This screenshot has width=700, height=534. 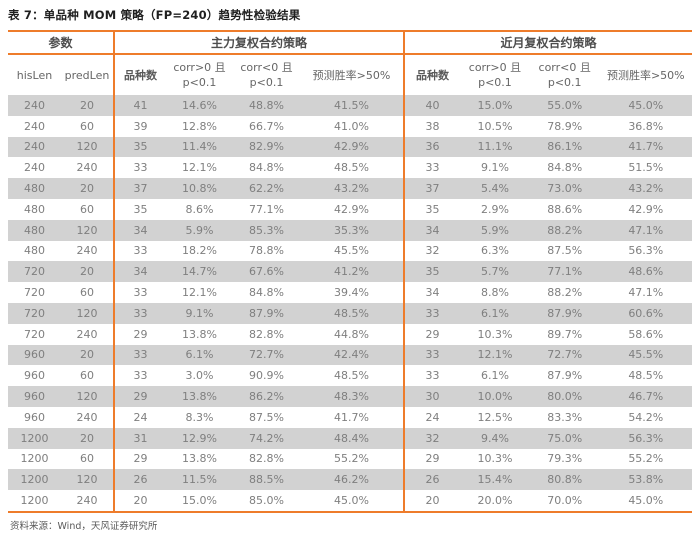 What do you see at coordinates (645, 75) in the screenshot?
I see `col-header-winrate-near: 预测胜率>50%` at bounding box center [645, 75].